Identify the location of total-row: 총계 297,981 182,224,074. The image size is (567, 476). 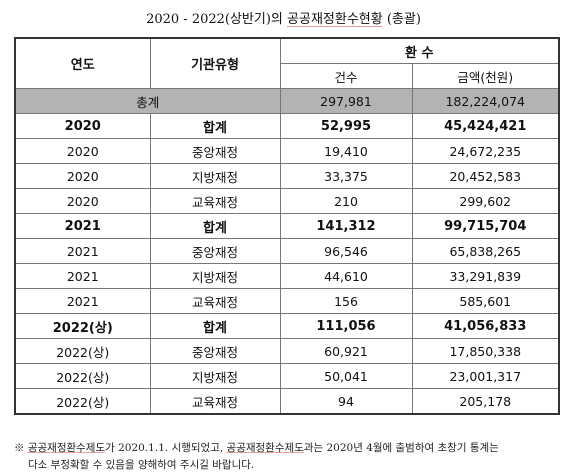
(287, 101).